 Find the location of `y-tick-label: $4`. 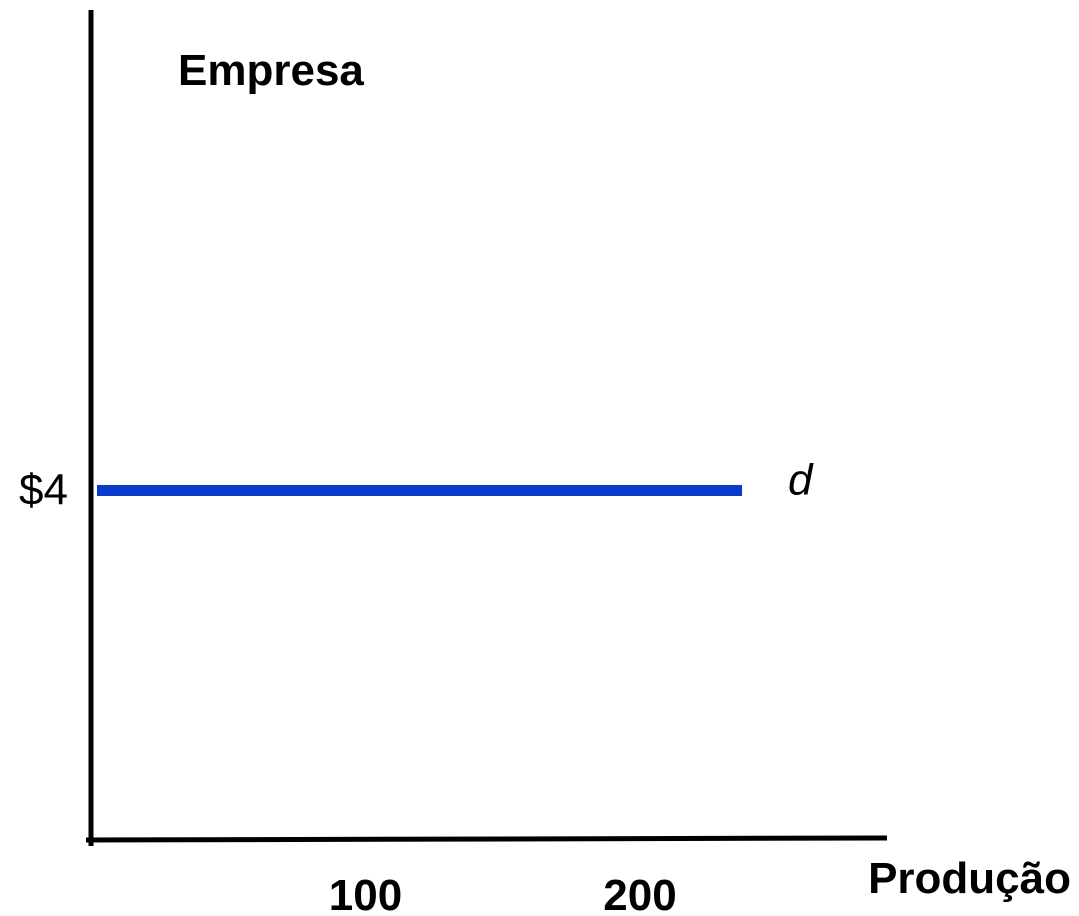

y-tick-label: $4 is located at coordinates (43, 490).